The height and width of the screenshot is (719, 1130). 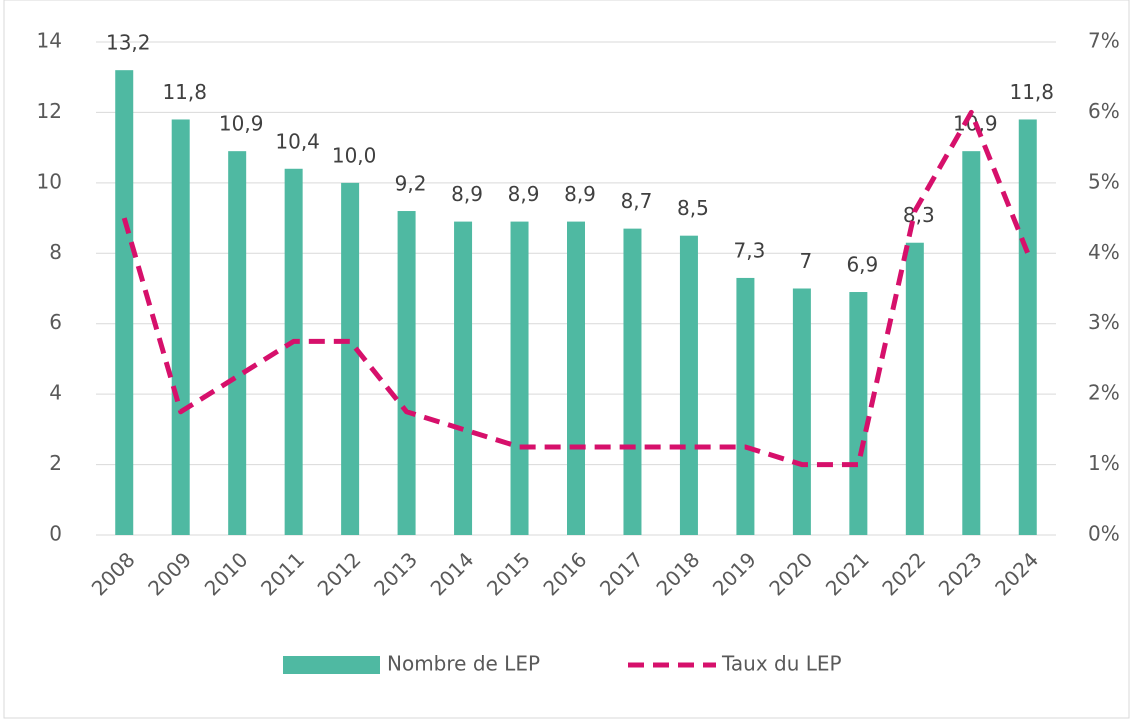 What do you see at coordinates (806, 261) in the screenshot?
I see `value-label: 7` at bounding box center [806, 261].